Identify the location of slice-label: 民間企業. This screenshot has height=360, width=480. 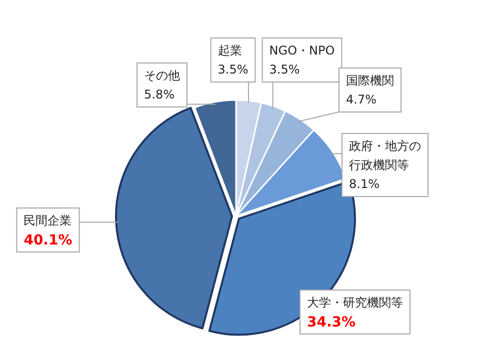
(48, 221).